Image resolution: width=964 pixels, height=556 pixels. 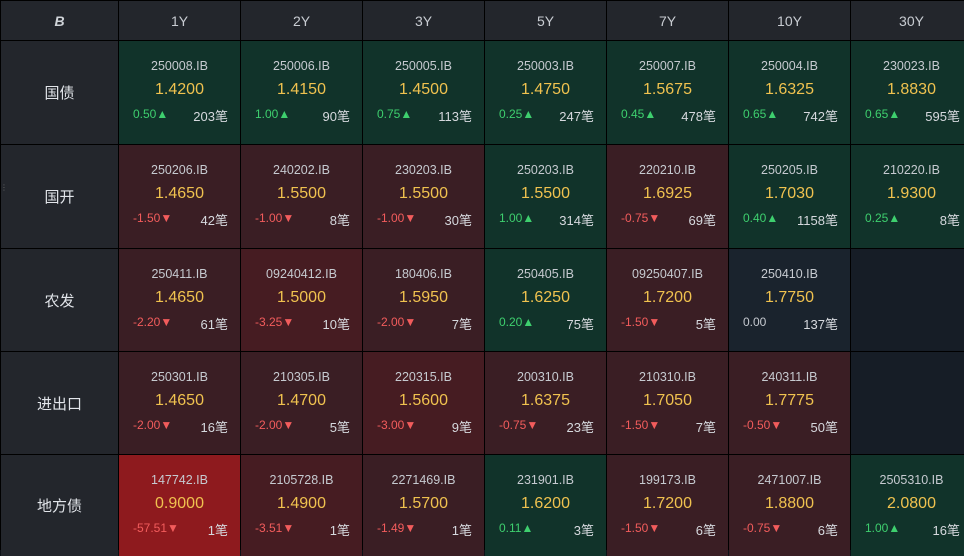 I want to click on bond-quote-cell: 210305.IB 1.4700 -2.00▼ 5笔, so click(x=301, y=403).